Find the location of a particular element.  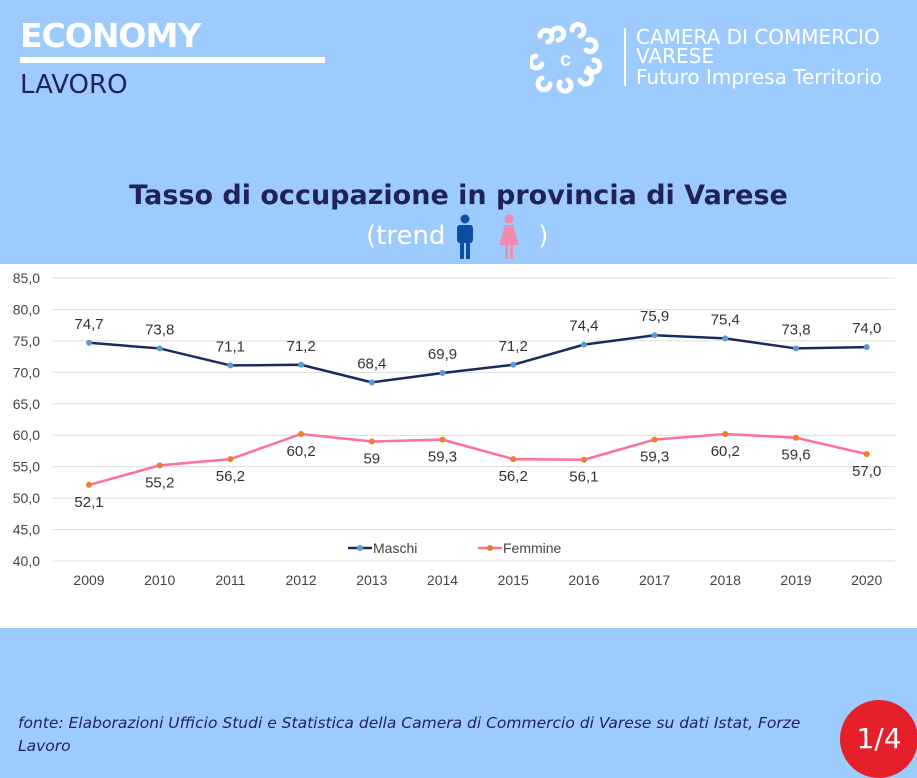

y-tick-label: 60,0 is located at coordinates (26, 435).